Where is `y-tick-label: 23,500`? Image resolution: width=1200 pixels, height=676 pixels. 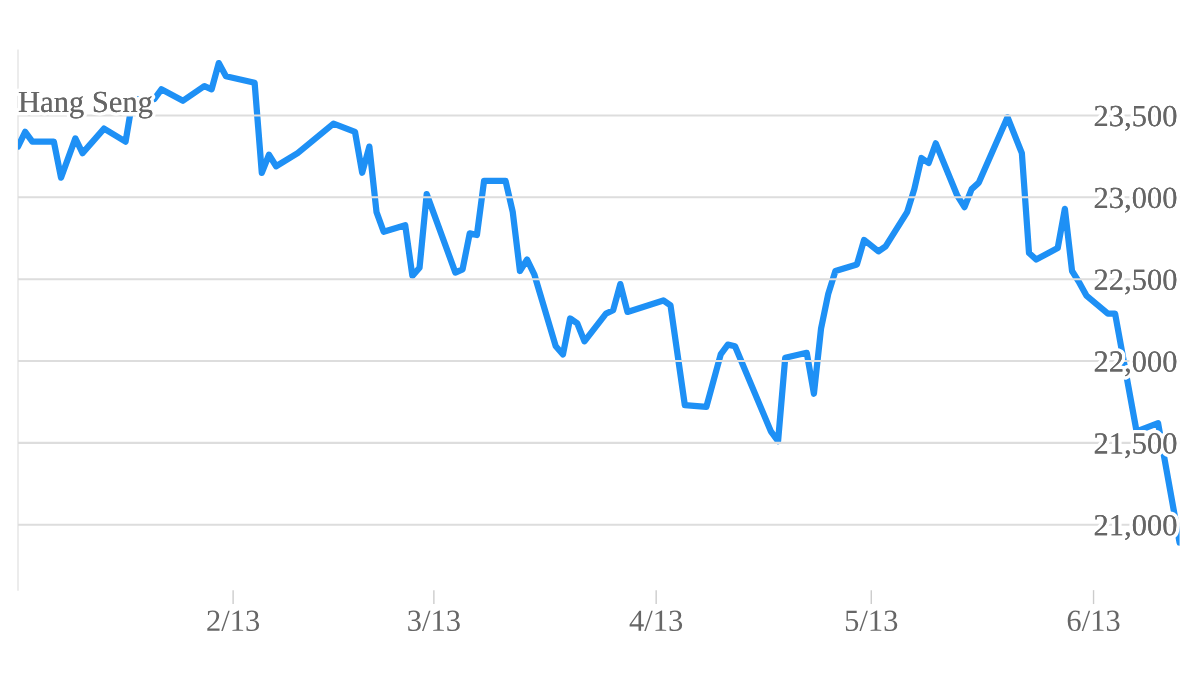 y-tick-label: 23,500 is located at coordinates (1135, 118).